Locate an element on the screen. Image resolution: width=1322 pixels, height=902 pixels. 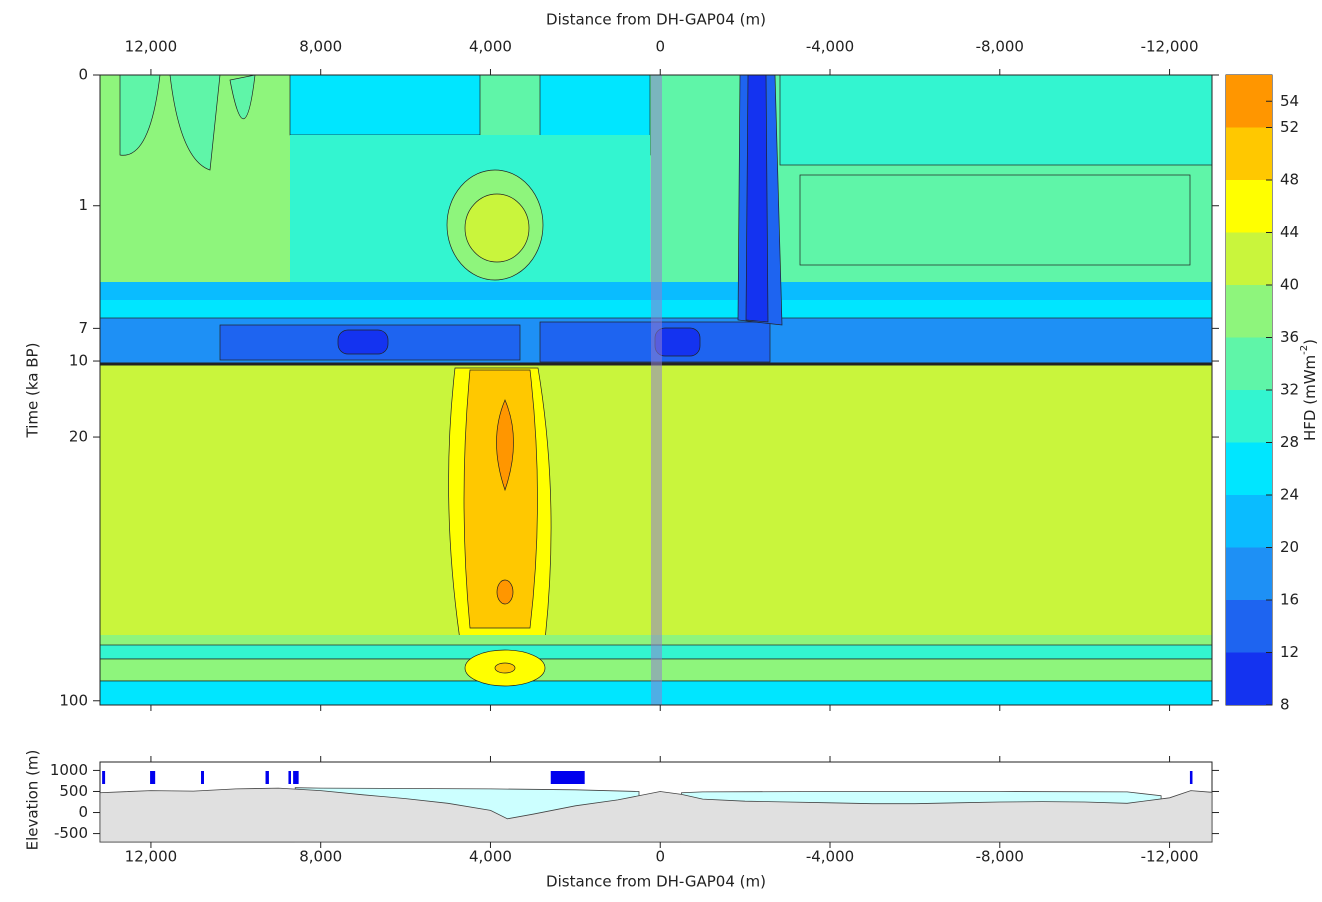
x-axis-title-bottom: Distance from DH-GAP04 (m) is located at coordinates (656, 882).